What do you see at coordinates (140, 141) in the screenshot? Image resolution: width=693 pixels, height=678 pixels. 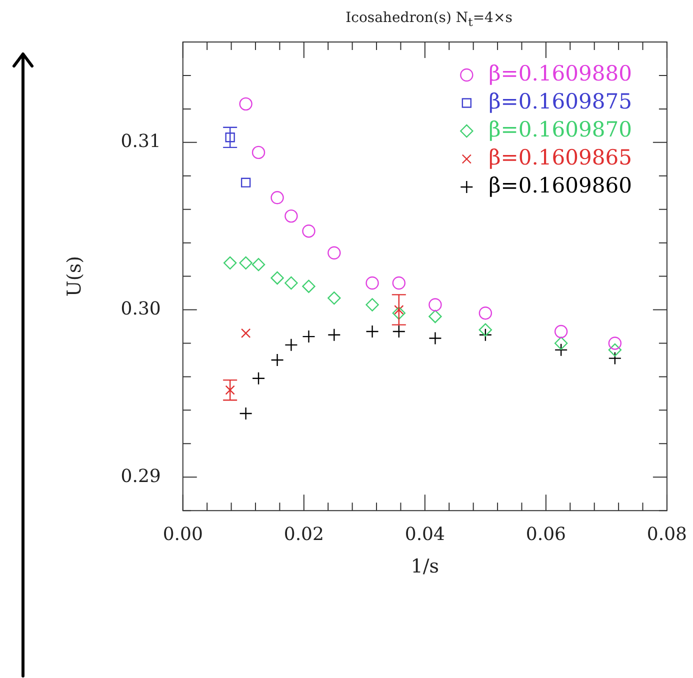 I see `y-tick-label: 0.31` at bounding box center [140, 141].